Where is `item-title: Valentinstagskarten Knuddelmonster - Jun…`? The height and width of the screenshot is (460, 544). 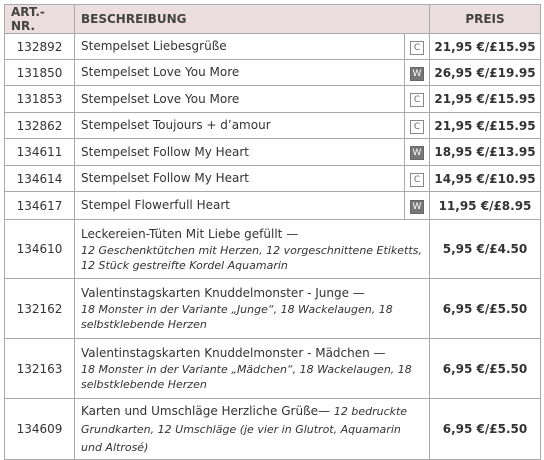 item-title: Valentinstagskarten Knuddelmonster - Jun… is located at coordinates (223, 293).